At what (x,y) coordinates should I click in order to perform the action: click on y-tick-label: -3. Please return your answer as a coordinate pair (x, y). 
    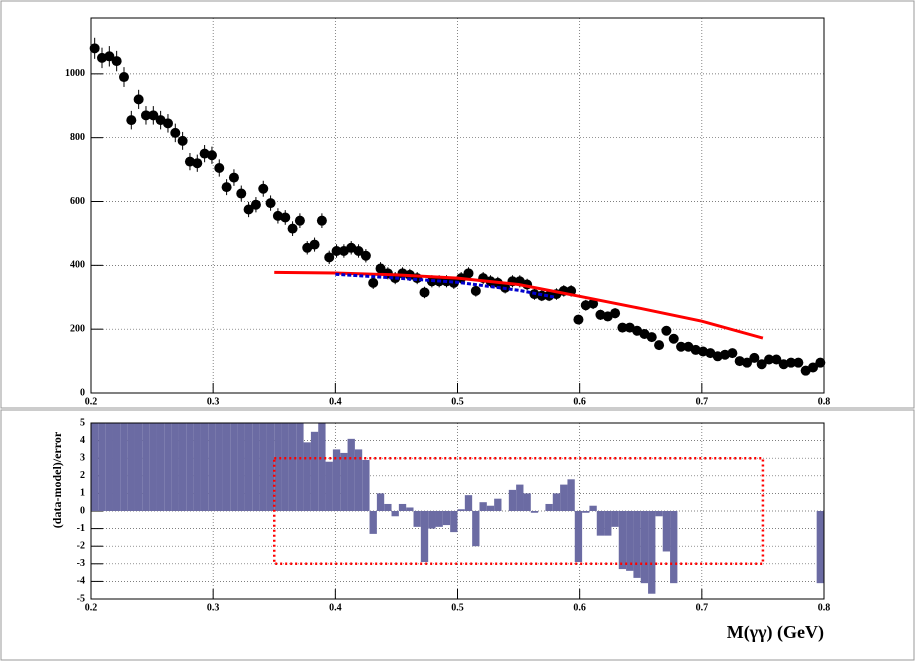
    Looking at the image, I should click on (81, 563).